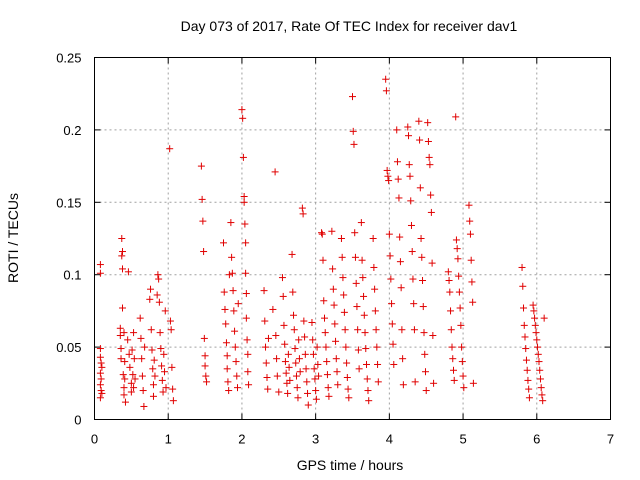  Describe the element at coordinates (315, 439) in the screenshot. I see `x-tick-label: 3` at that location.